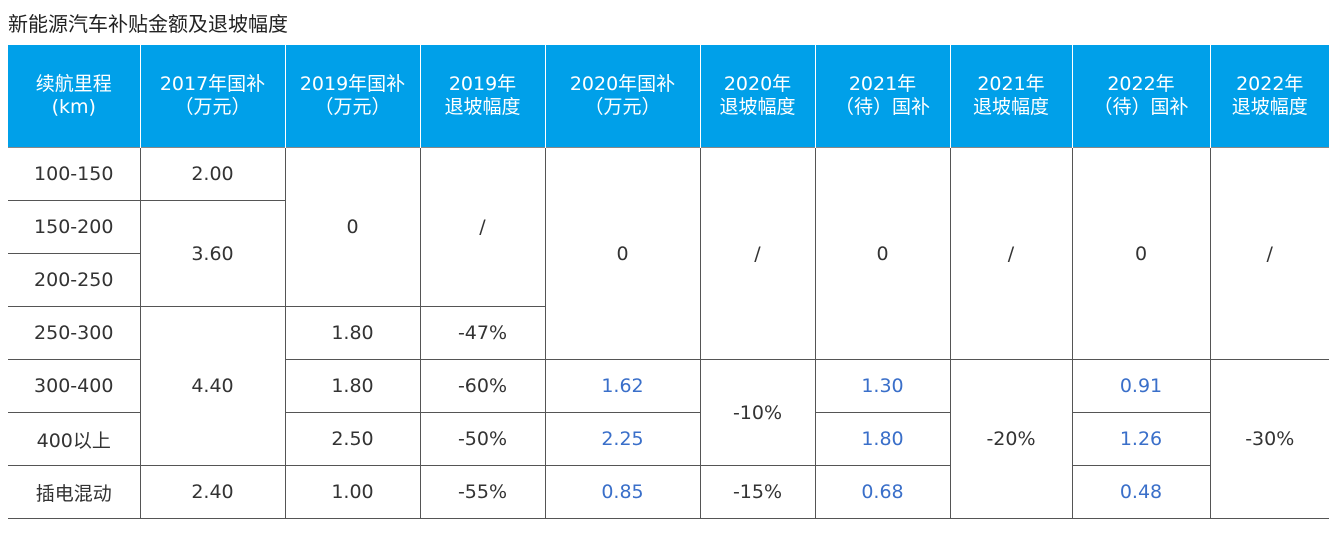 Image resolution: width=1329 pixels, height=535 pixels. I want to click on header-cell: 2020年 退坡幅度, so click(757, 96).